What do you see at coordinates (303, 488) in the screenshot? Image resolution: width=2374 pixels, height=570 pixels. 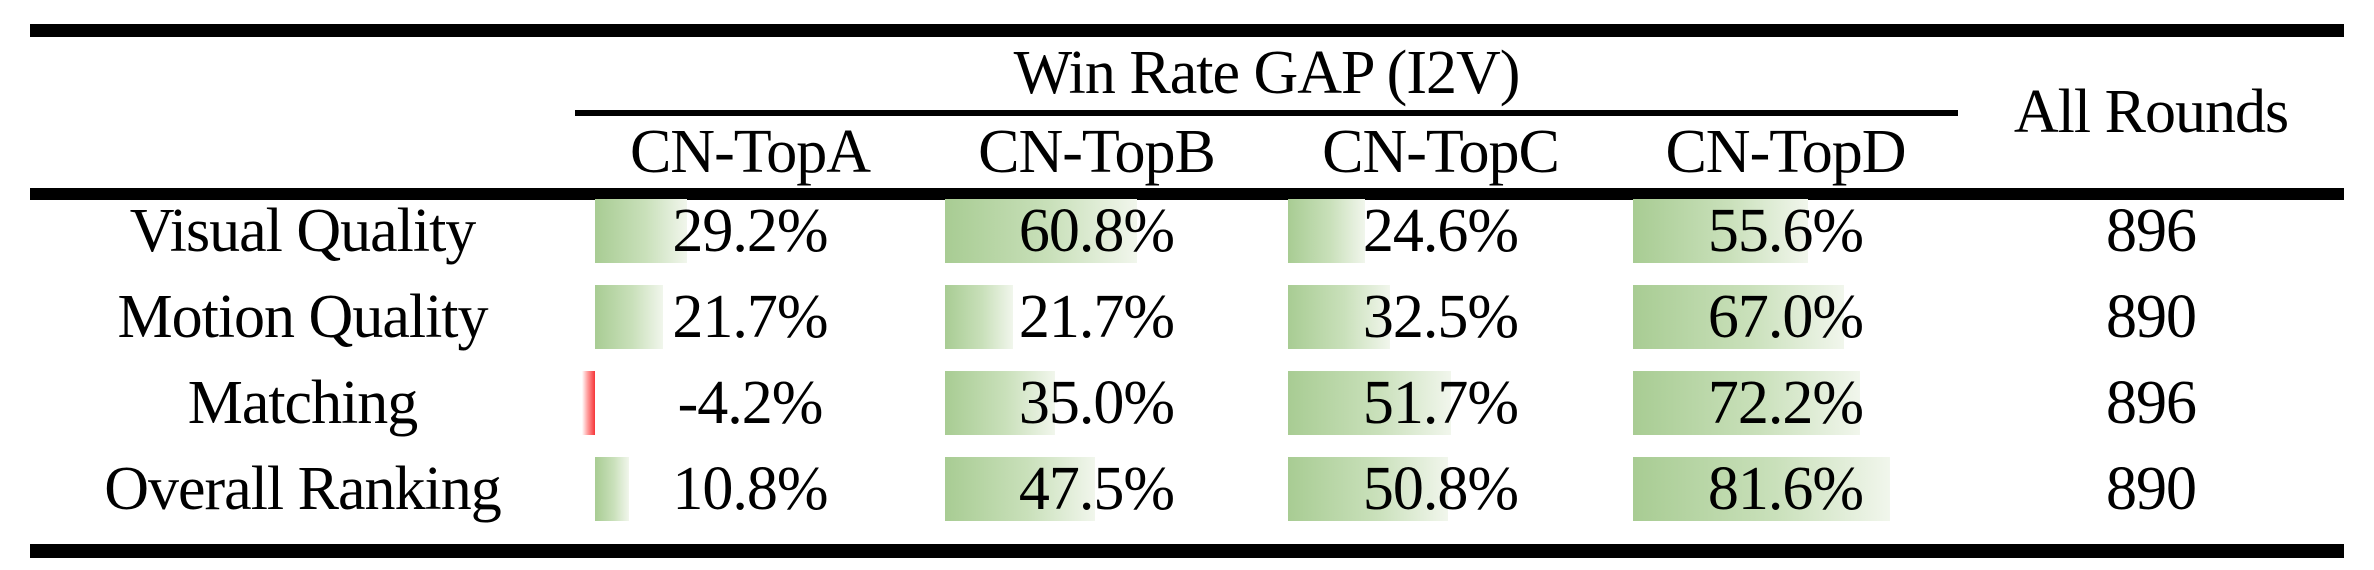 I see `row-label-overall-ranking: Overall Ranking` at bounding box center [303, 488].